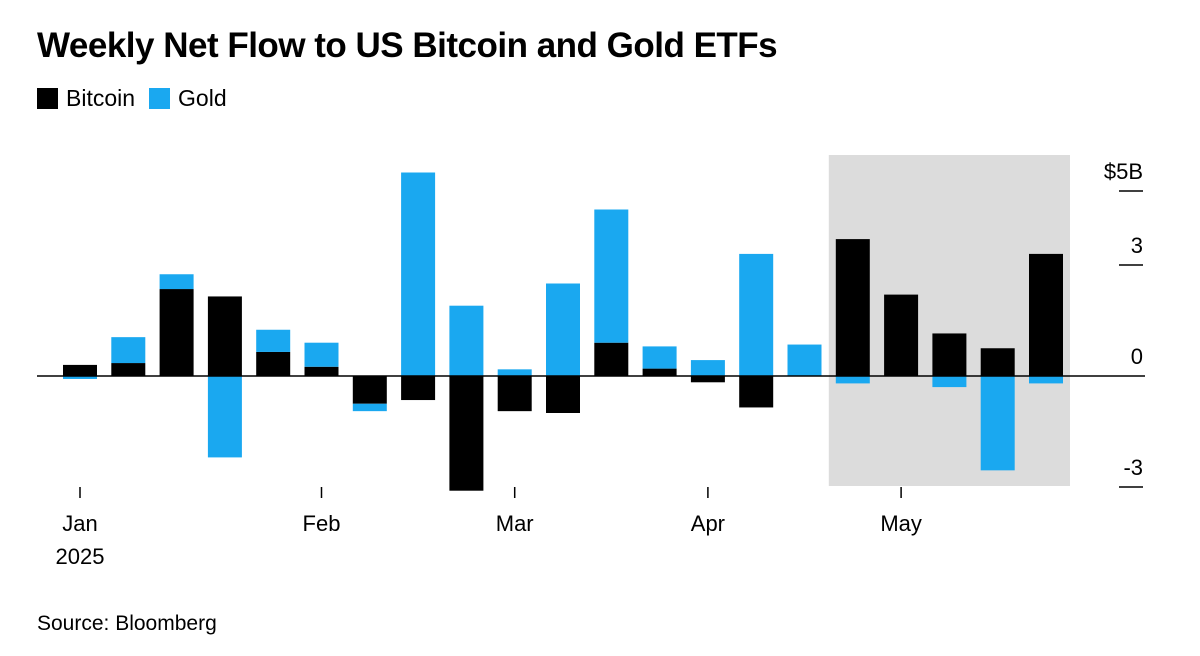 This screenshot has width=1200, height=656. I want to click on x-tick-label-4: May, so click(901, 523).